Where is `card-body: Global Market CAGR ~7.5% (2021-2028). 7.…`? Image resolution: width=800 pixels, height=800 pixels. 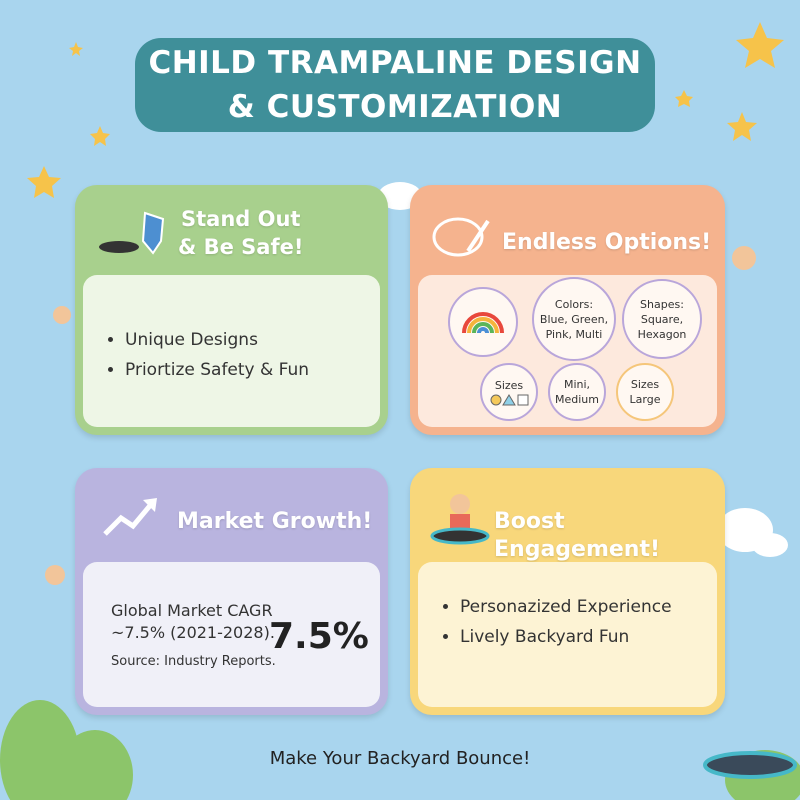
card-body: Global Market CAGR ~7.5% (2021-2028). 7.… is located at coordinates (231, 634).